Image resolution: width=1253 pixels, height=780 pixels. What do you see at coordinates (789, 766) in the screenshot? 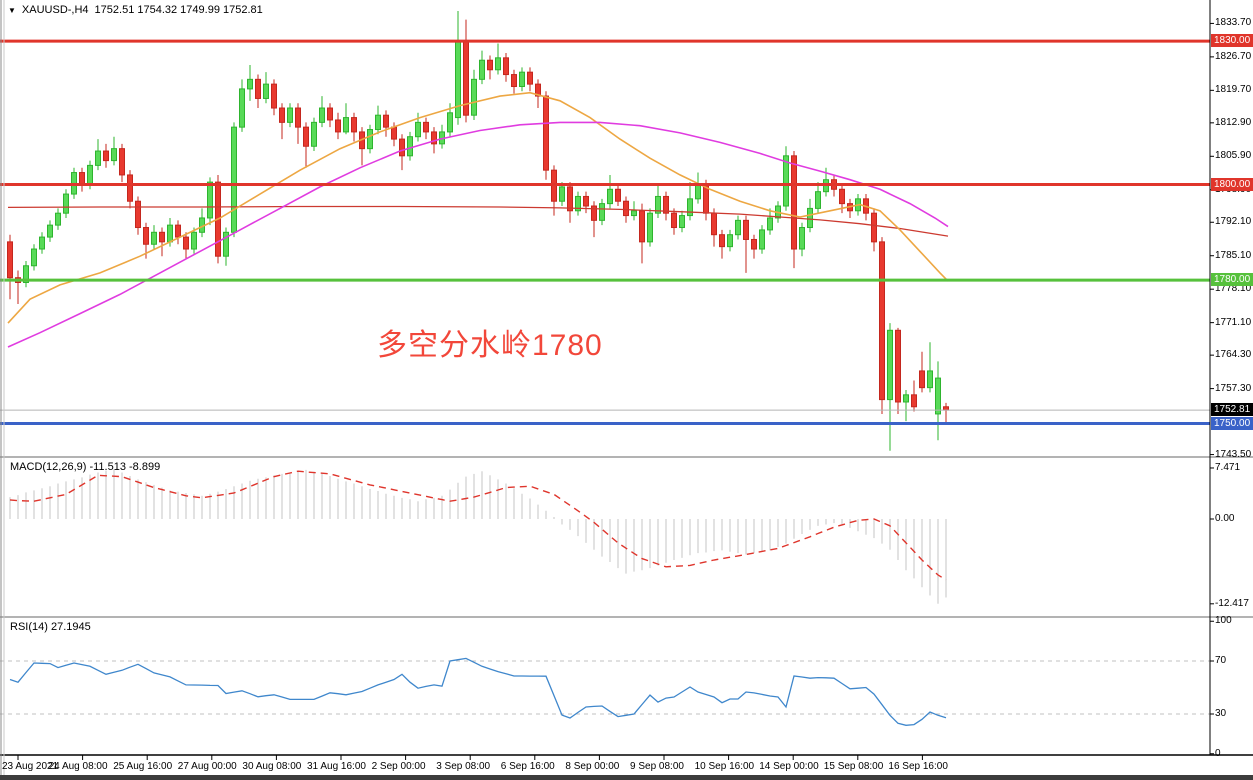
I see `time-axis-label: 14 Sep 00:00` at bounding box center [789, 766].